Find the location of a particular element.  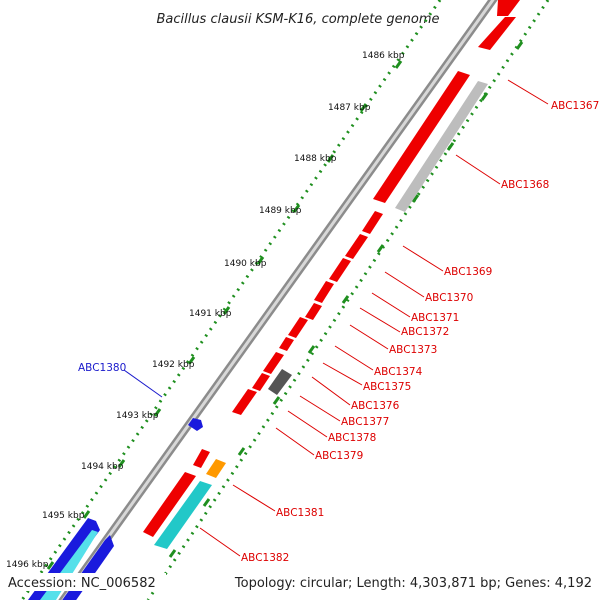

footer-backdrop-left is located at coordinates (85, 582).